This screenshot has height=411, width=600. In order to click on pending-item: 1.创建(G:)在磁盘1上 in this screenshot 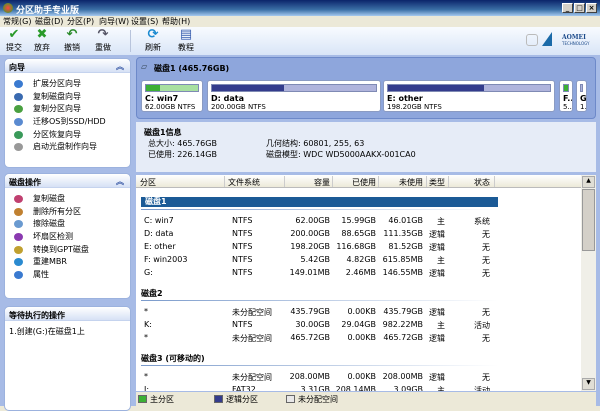, I will do `click(67, 331)`.